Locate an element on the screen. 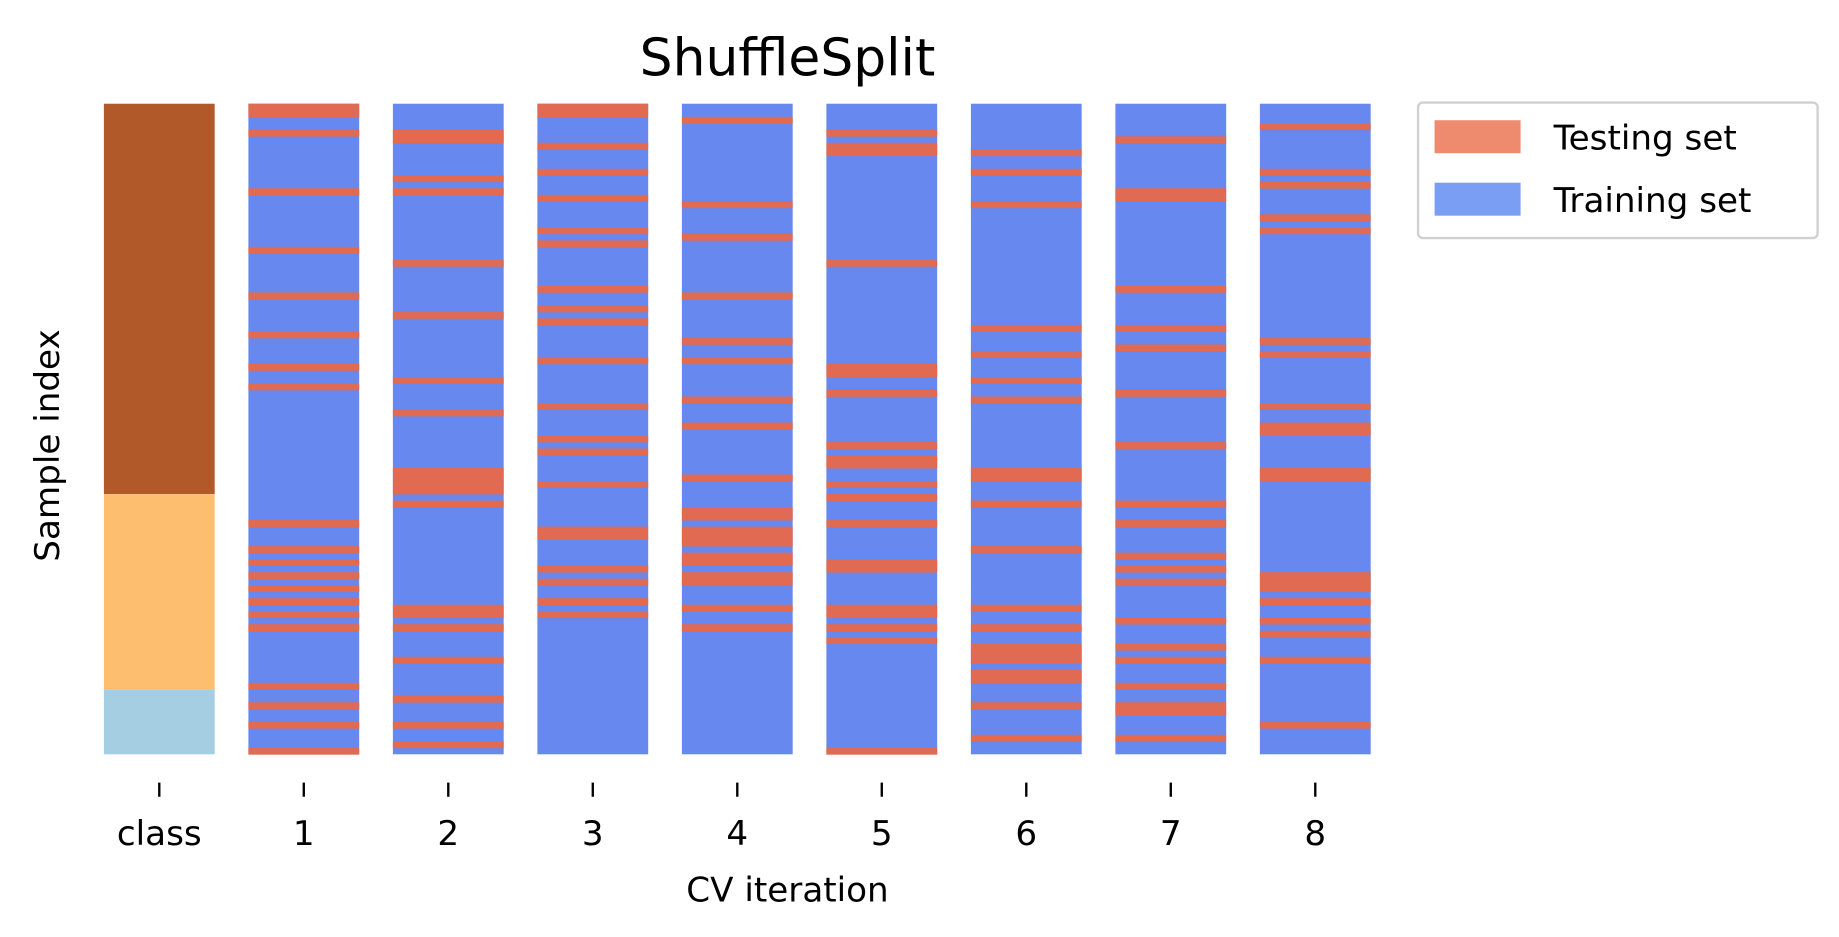 Image resolution: width=1839 pixels, height=937 pixels. x-tick-label: 6 is located at coordinates (1026, 834).